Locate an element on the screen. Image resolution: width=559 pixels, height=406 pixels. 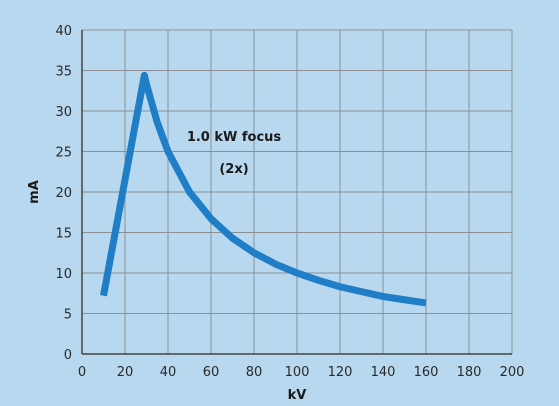
x-tick-label: 20 is located at coordinates (125, 372).